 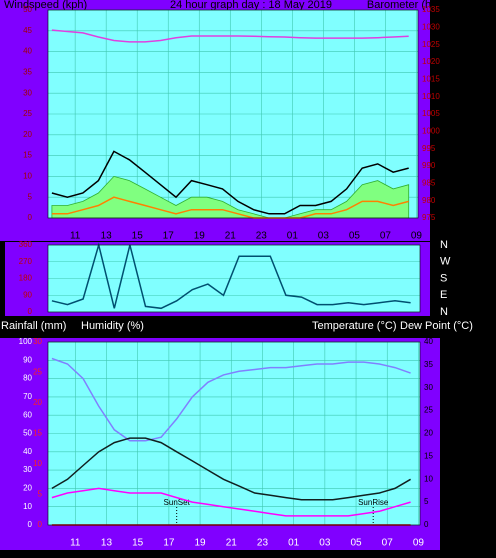 What do you see at coordinates (436, 326) in the screenshot?
I see `y2-label: Dew Point (°C)` at bounding box center [436, 326].